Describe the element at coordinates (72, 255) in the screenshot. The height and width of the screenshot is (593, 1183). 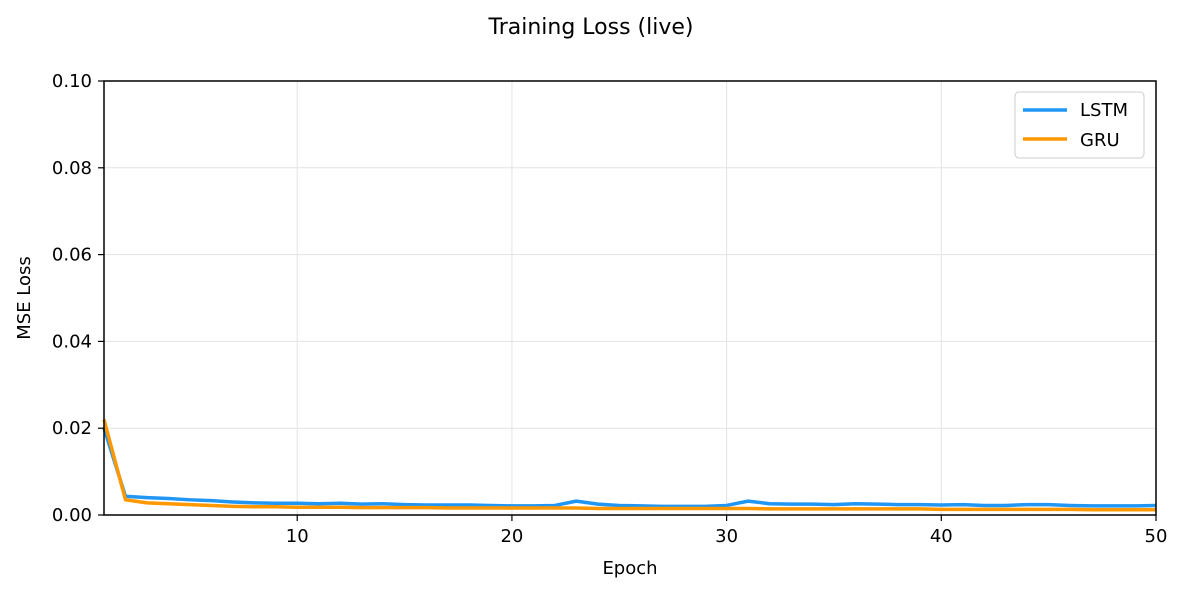
I see `y-tick-label: 0.06` at that location.